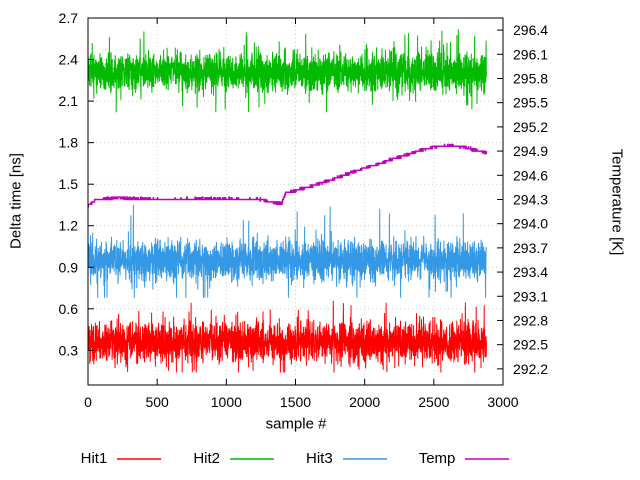  What do you see at coordinates (530, 345) in the screenshot?
I see `y-right-tick-label: 292.5` at bounding box center [530, 345].